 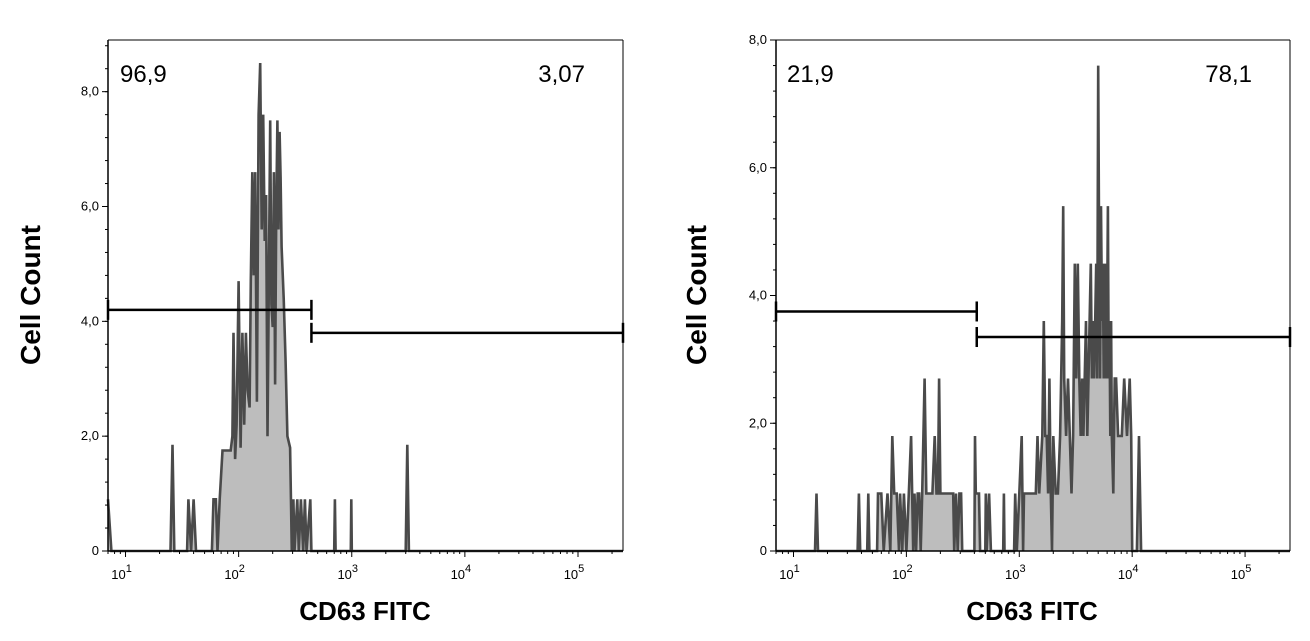 What do you see at coordinates (1228, 74) in the screenshot?
I see `gate-percent-label: 78,1` at bounding box center [1228, 74].